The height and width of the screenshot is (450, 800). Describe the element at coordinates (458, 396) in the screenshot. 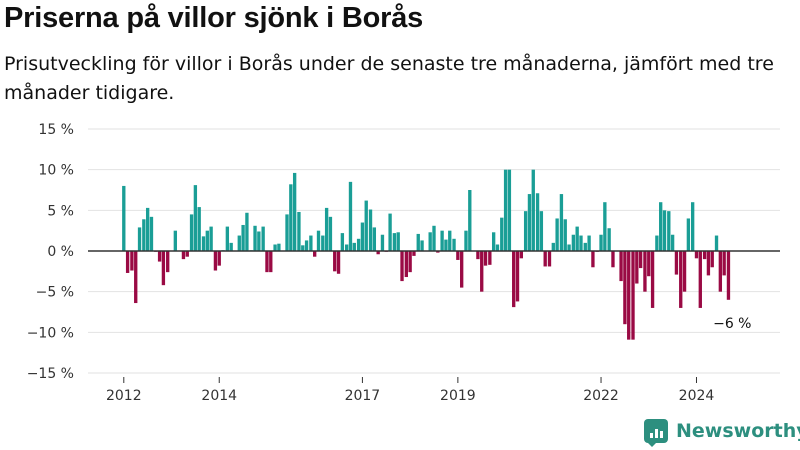

I see `x-tick-label: 2019` at that location.